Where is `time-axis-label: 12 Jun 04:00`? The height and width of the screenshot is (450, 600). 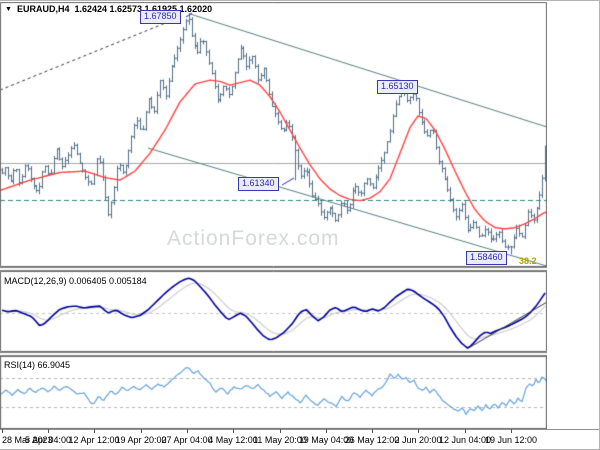
time-axis-label: 12 Jun 04:00 is located at coordinates (465, 440).